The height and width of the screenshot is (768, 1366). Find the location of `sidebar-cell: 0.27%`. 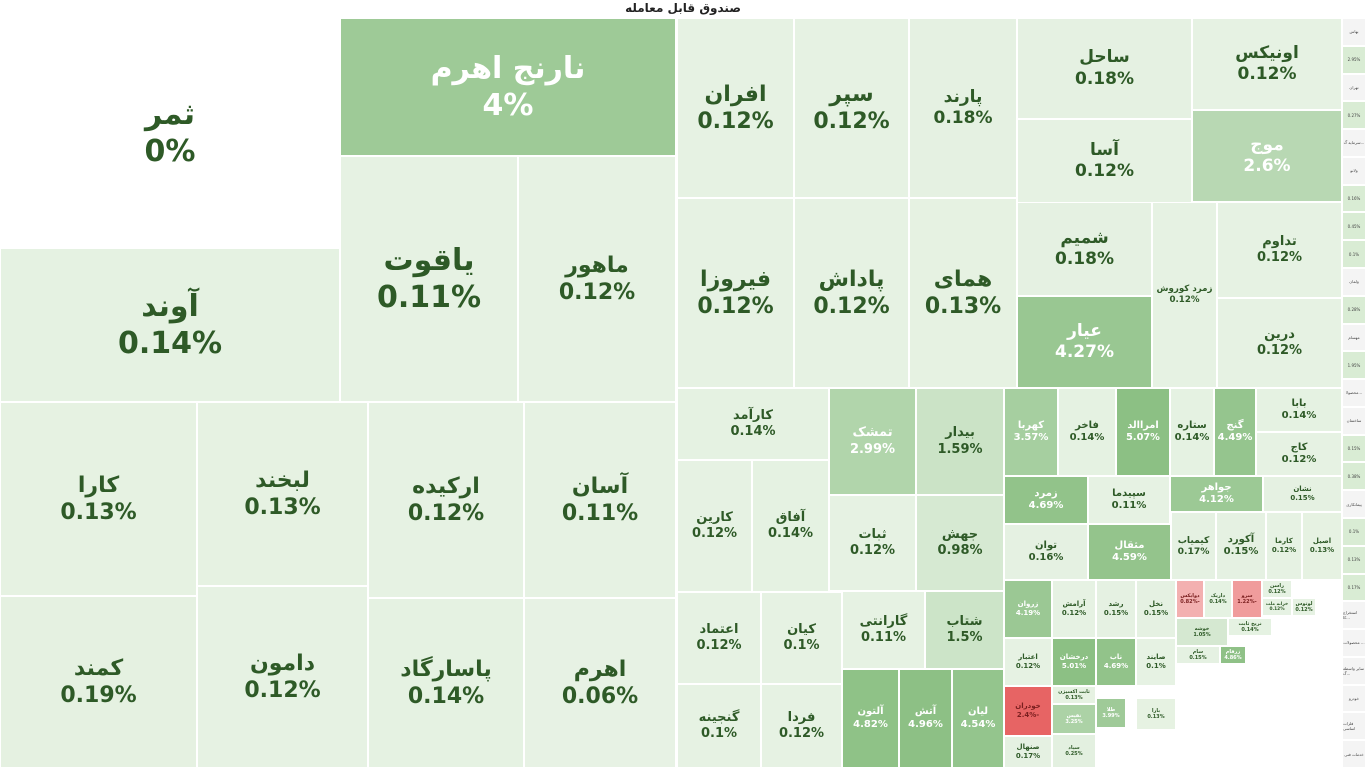

sidebar-cell: 0.27% is located at coordinates (1354, 115).